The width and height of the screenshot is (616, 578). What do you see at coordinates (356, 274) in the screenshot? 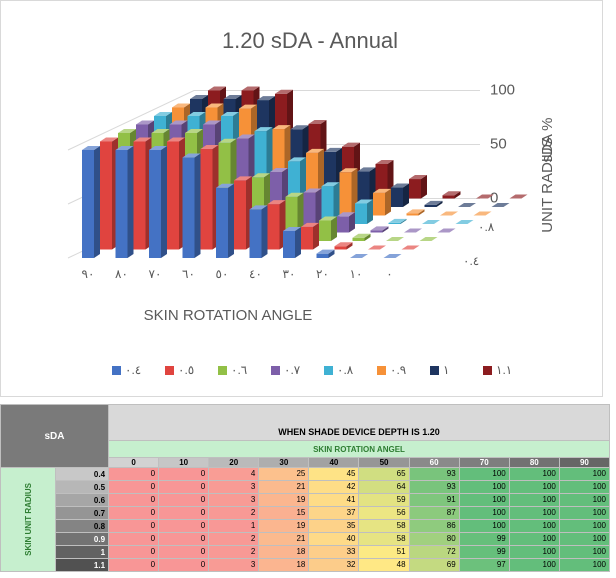
I see `x-tick-label: ١٠` at bounding box center [356, 274].